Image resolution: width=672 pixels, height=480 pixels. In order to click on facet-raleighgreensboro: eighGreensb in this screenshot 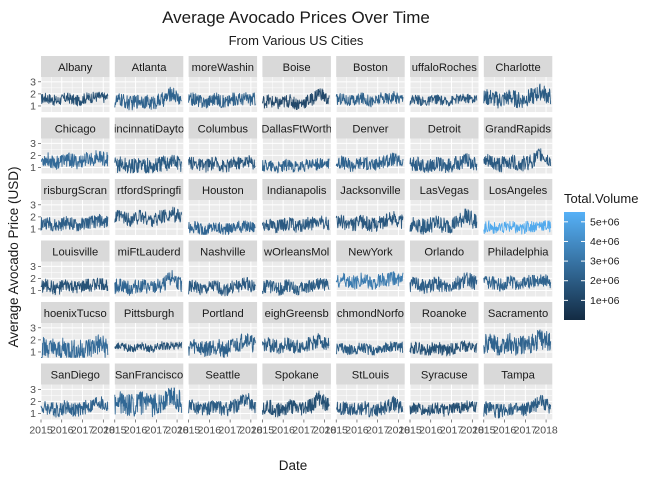, I will do `click(296, 330)`.